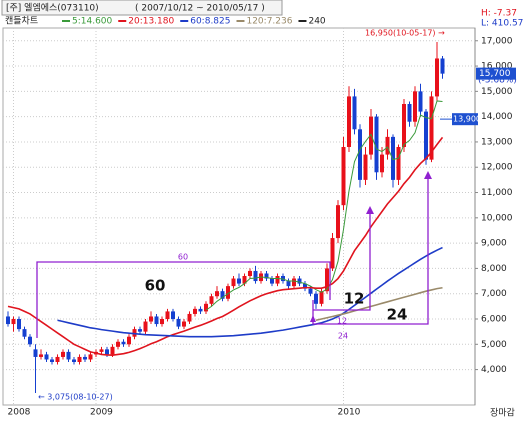 The image size is (526, 422). What do you see at coordinates (75, 397) in the screenshot?
I see `low-note: ← 3,075(08-10-27)` at bounding box center [75, 397].